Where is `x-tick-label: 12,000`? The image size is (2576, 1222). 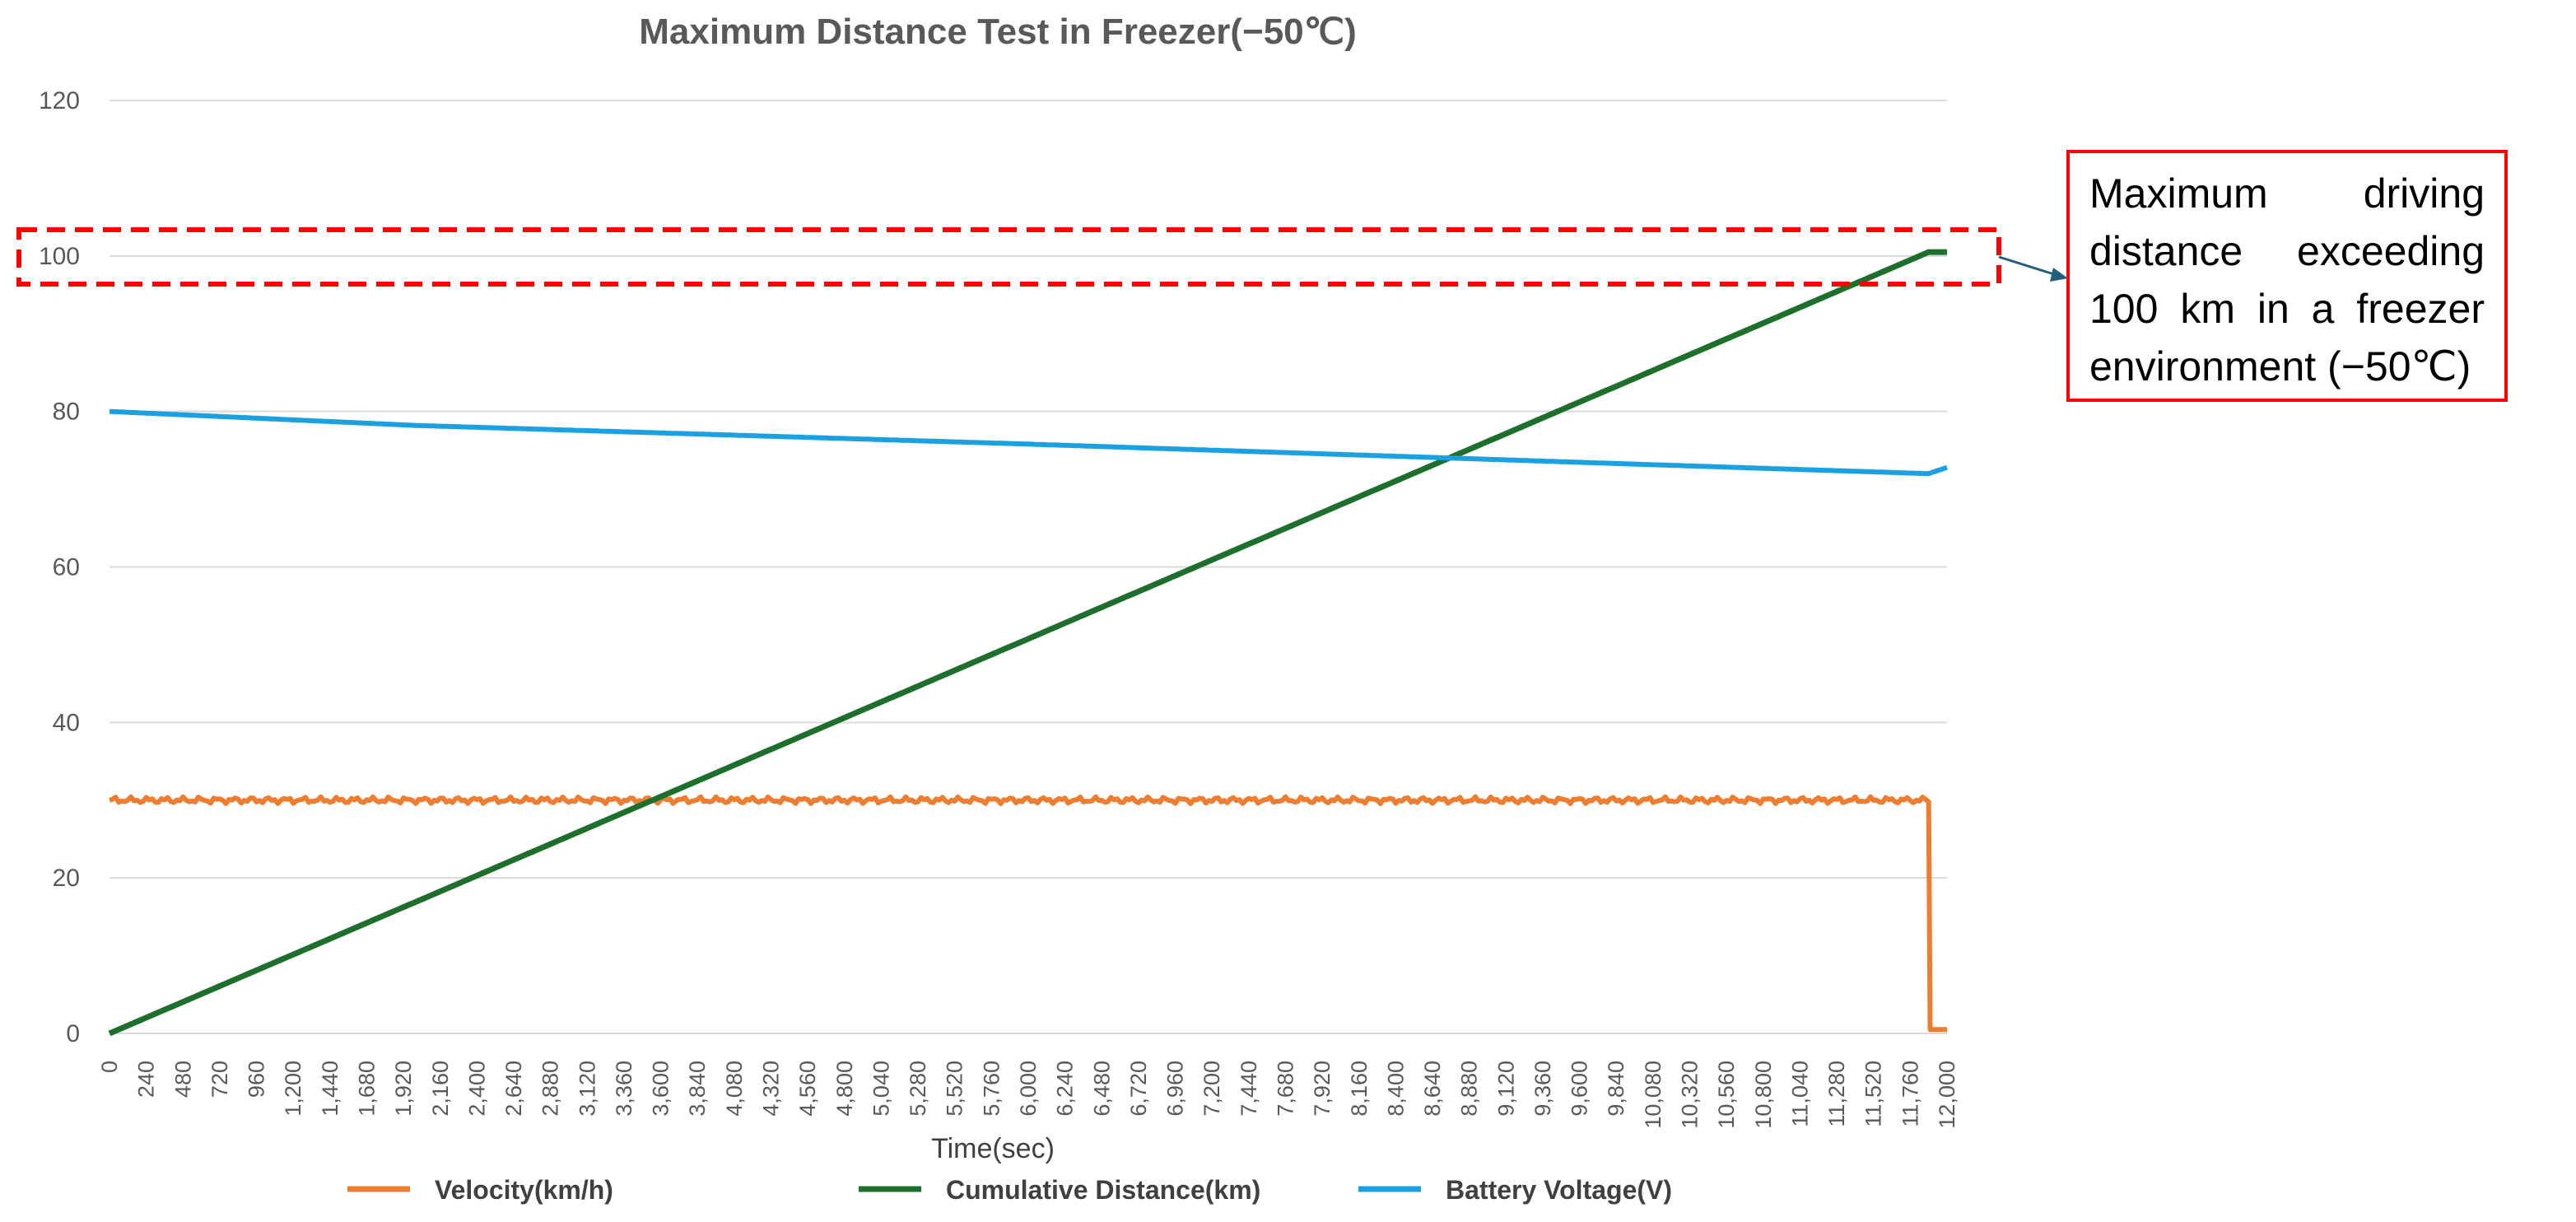
x-tick-label: 12,000 is located at coordinates (1947, 1095).